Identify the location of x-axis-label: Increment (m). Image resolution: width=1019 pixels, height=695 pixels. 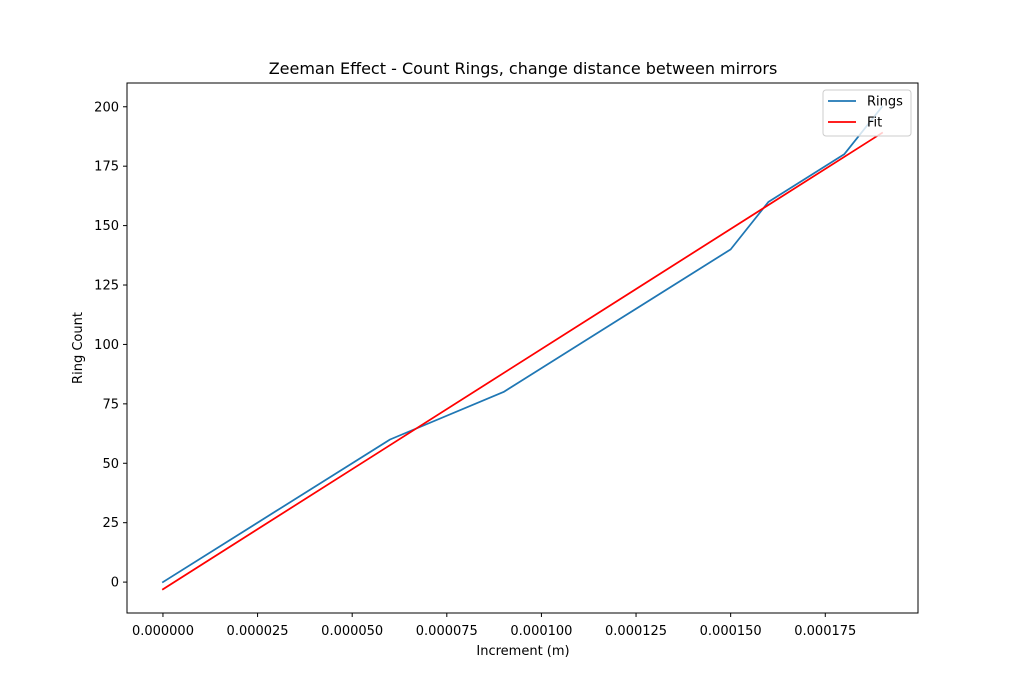
(522, 651).